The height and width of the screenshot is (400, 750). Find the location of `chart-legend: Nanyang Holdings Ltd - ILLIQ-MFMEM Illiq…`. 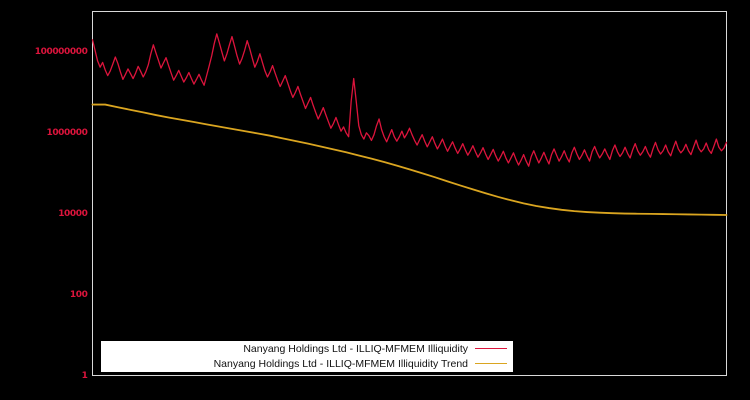

chart-legend: Nanyang Holdings Ltd - ILLIQ-MFMEM Illiq… is located at coordinates (307, 356).